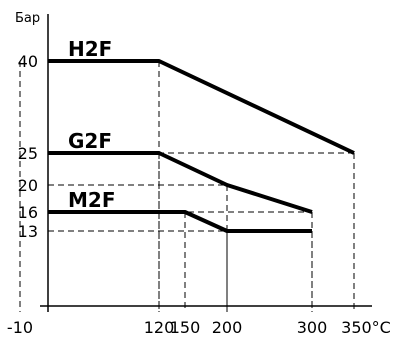 Image resolution: width=396 pixels, height=341 pixels. I want to click on series-label-g2f: G2F, so click(90, 141).